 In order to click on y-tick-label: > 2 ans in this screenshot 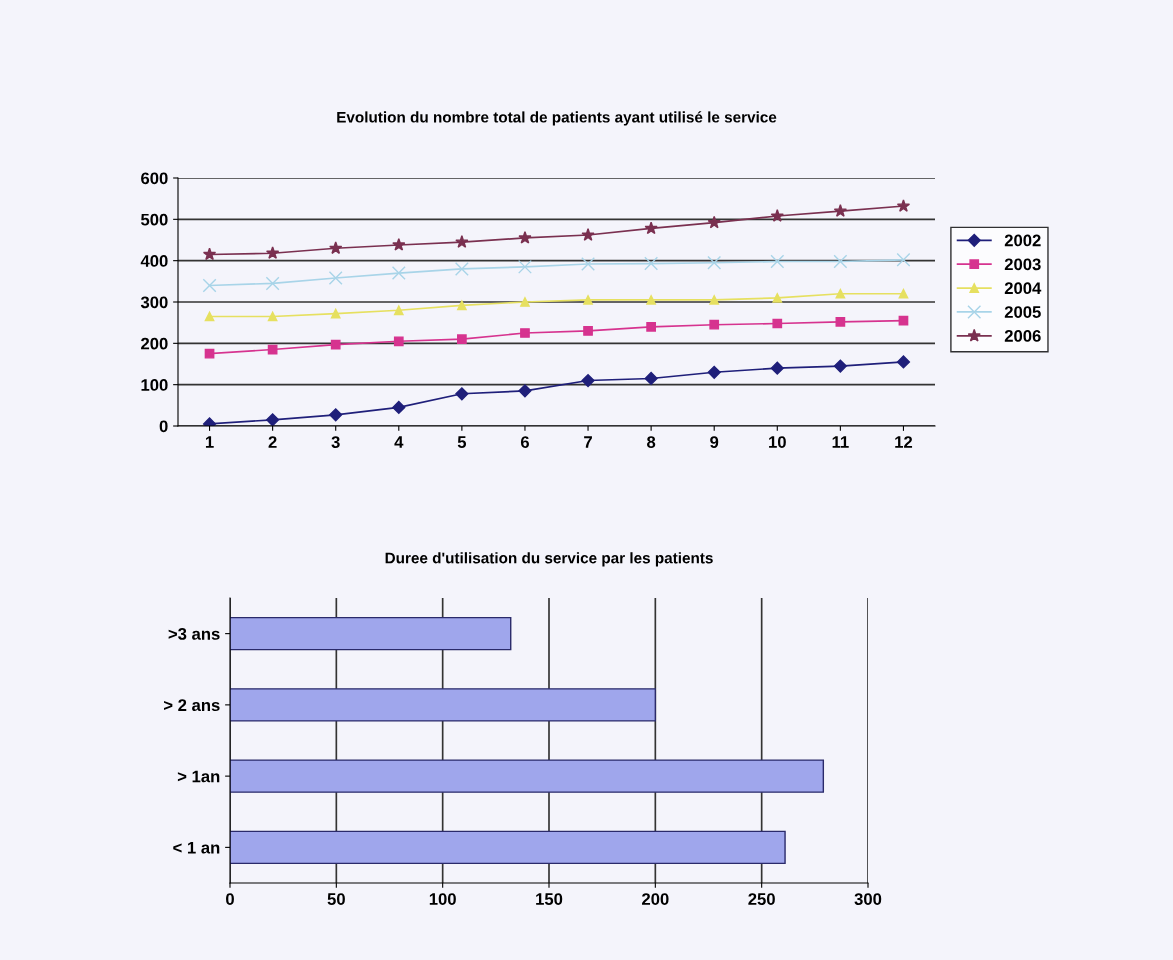, I will do `click(192, 705)`.